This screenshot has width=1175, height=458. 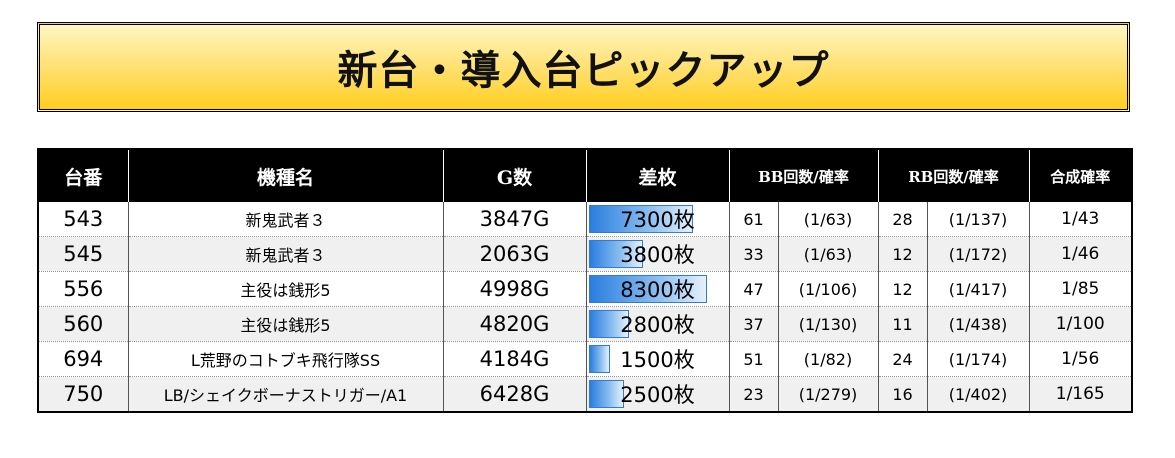 I want to click on rb-count-cell: 16, so click(x=903, y=394).